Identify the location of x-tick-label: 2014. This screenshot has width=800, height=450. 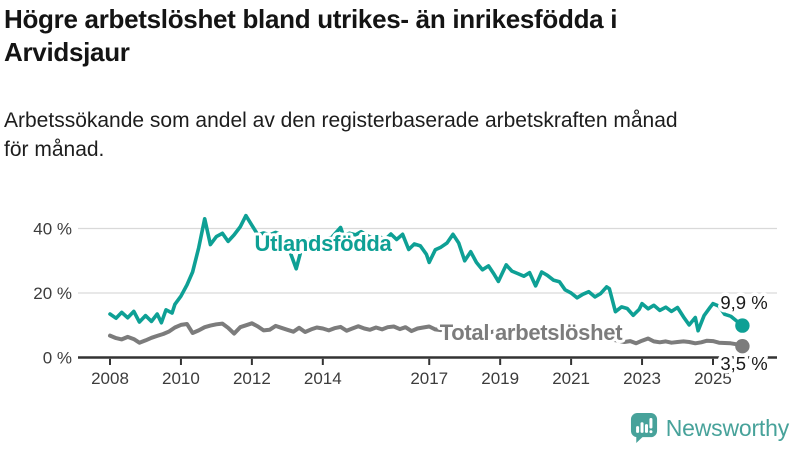
(323, 378).